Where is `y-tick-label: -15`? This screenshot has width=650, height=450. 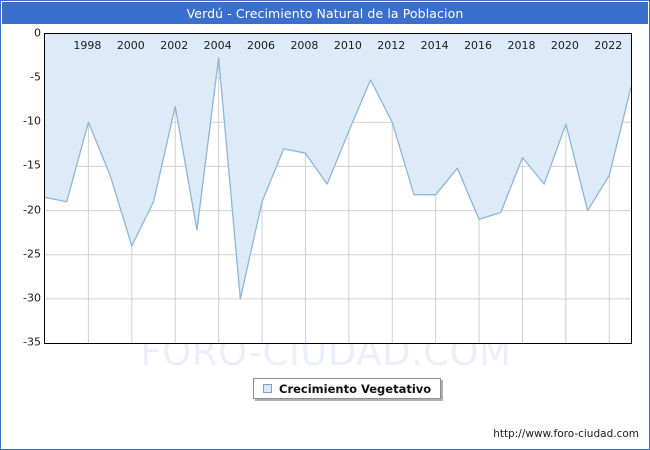 y-tick-label: -15 is located at coordinates (32, 165).